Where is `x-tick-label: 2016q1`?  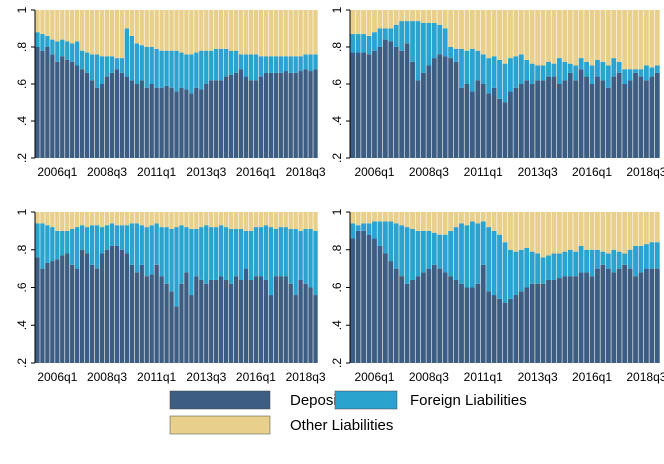
x-tick-label: 2016q1 is located at coordinates (592, 172).